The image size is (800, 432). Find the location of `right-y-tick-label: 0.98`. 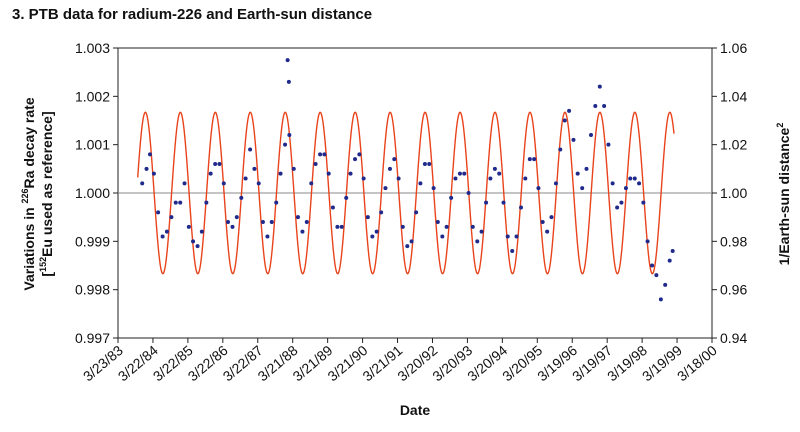

right-y-tick-label: 0.98 is located at coordinates (733, 241).